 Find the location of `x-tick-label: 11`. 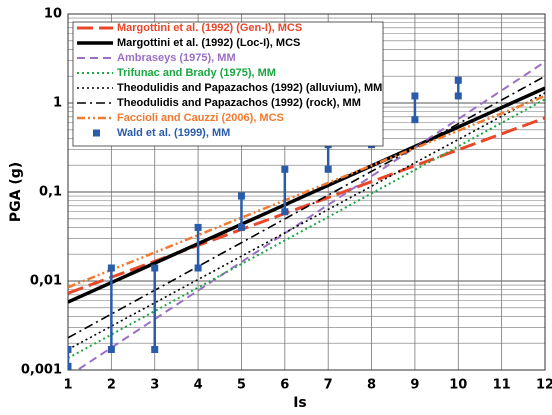

x-tick-label: 11 is located at coordinates (502, 385).